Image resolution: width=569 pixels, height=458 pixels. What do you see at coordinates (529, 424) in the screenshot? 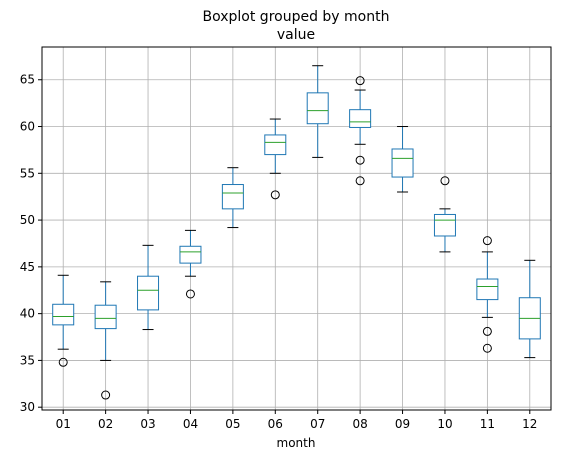
I see `x-tick-label: 12` at bounding box center [529, 424].